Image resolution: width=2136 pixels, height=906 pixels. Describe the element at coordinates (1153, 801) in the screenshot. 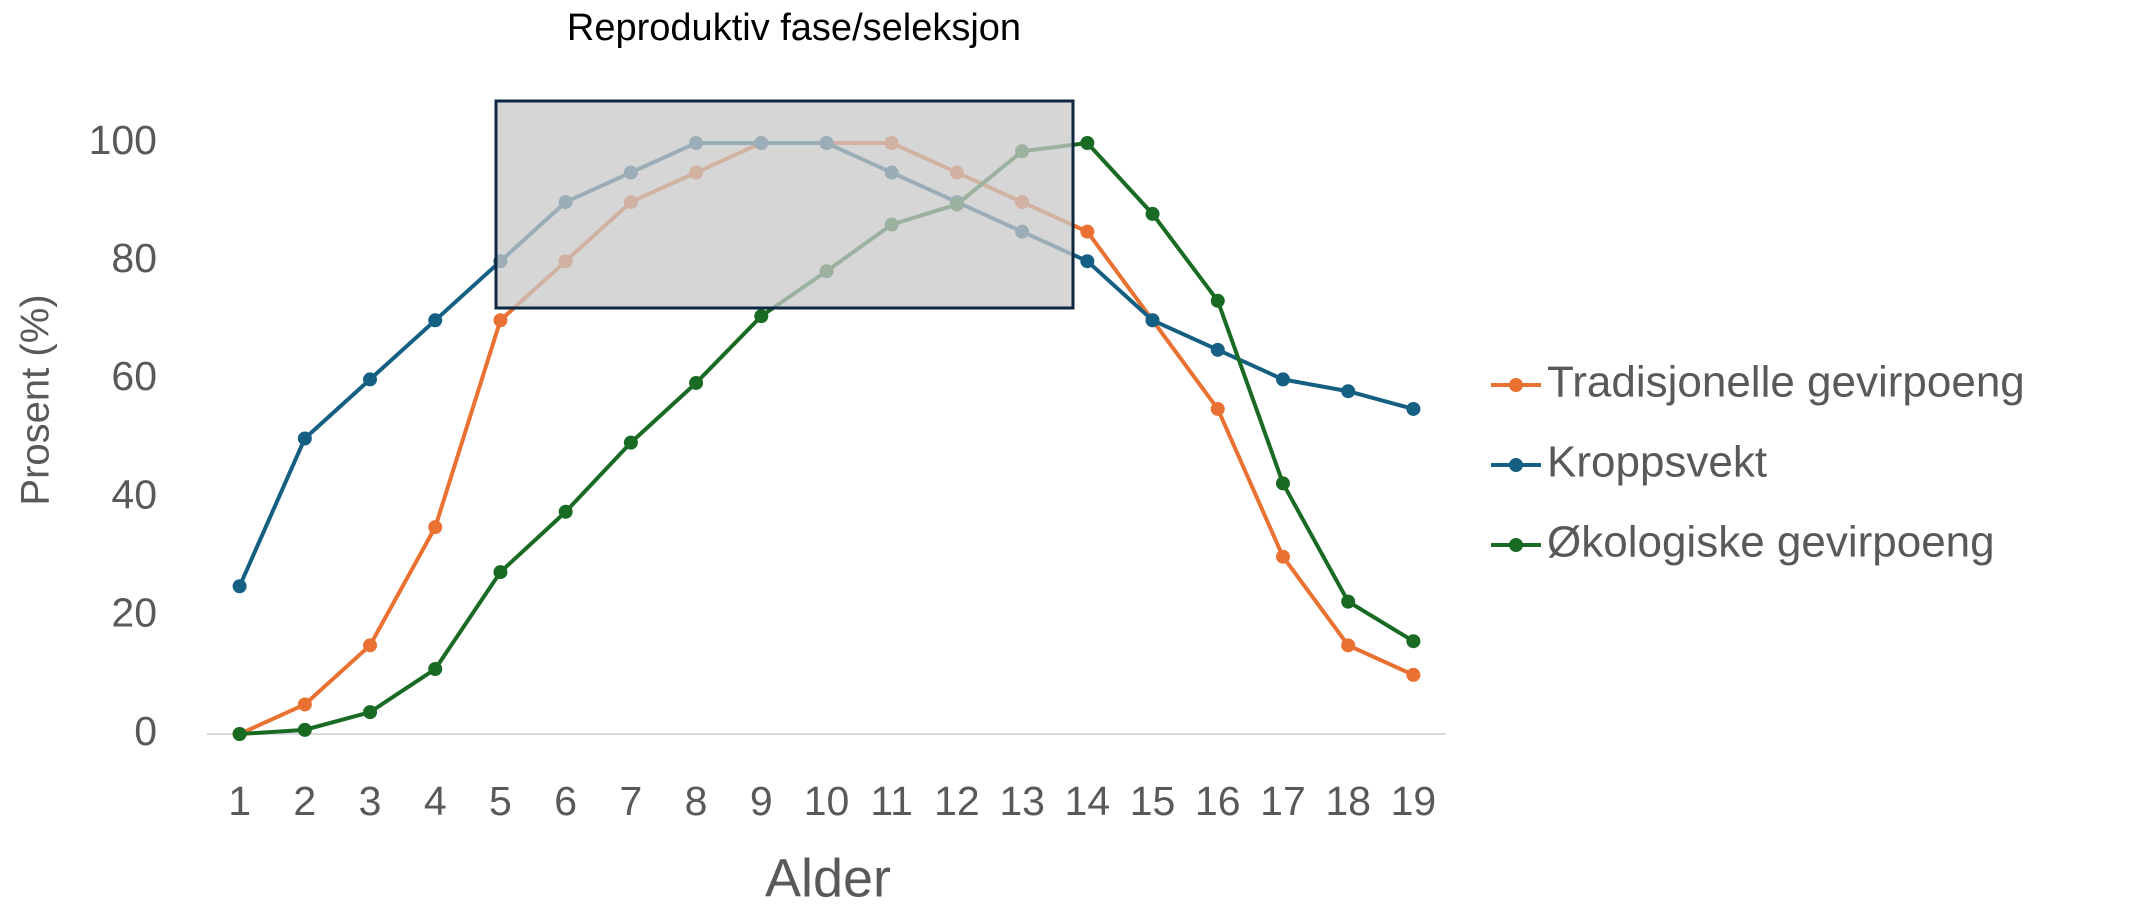

I see `x-tick-label: 15` at that location.